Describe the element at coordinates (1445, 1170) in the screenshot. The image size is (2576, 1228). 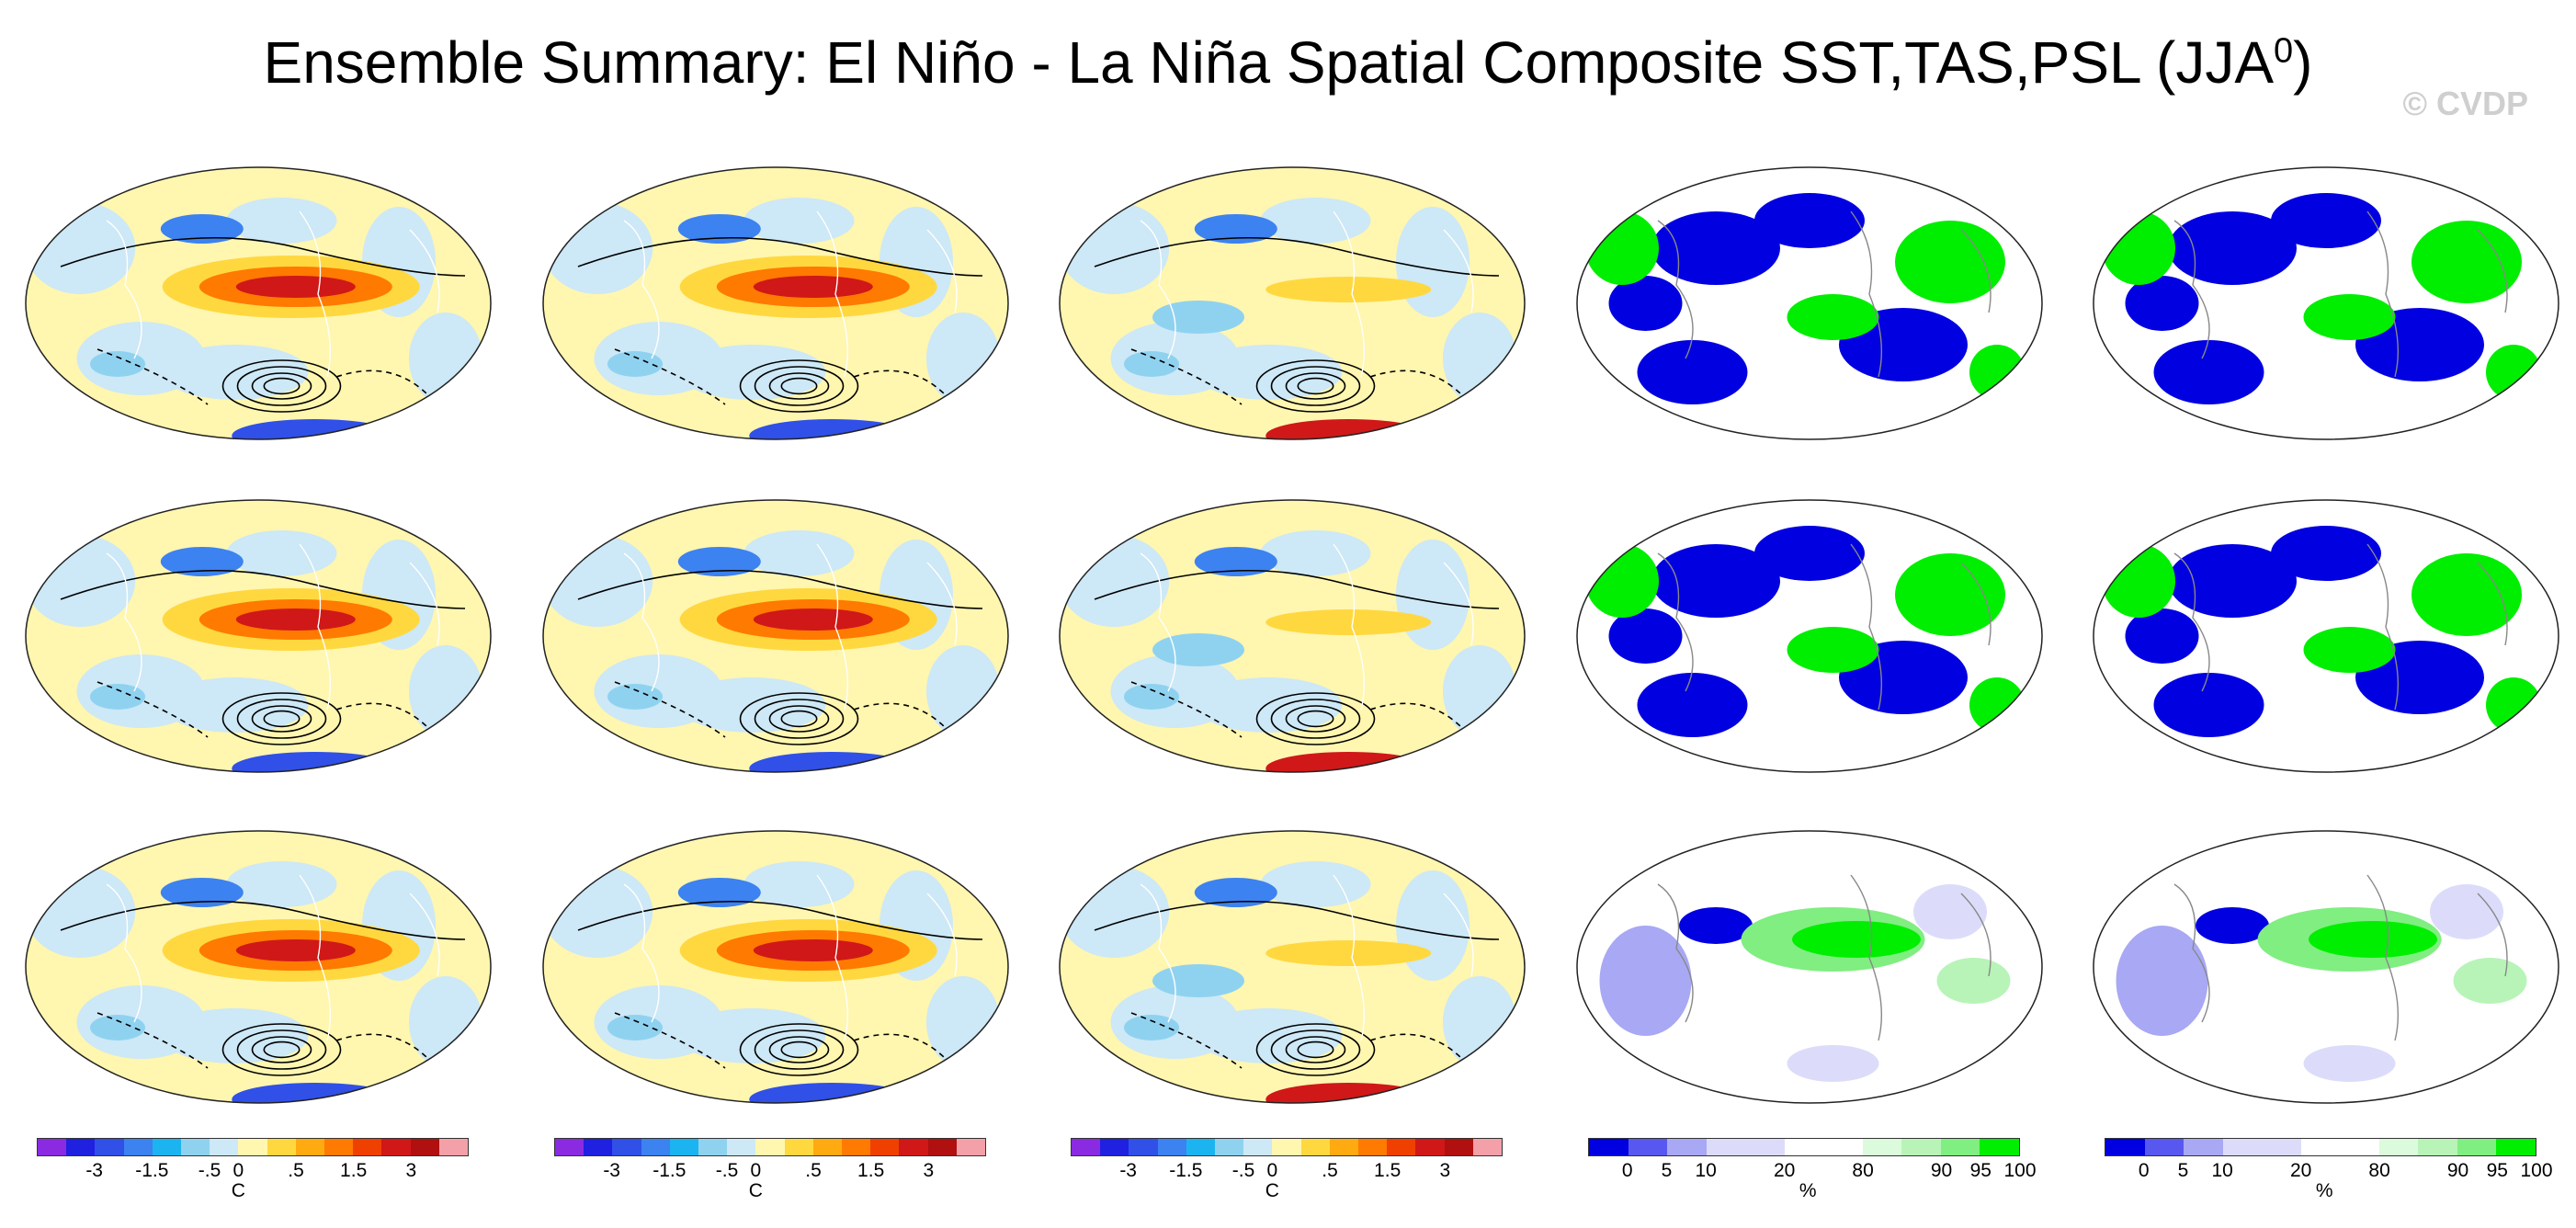
I see `colorbar-tick-label: 3` at that location.